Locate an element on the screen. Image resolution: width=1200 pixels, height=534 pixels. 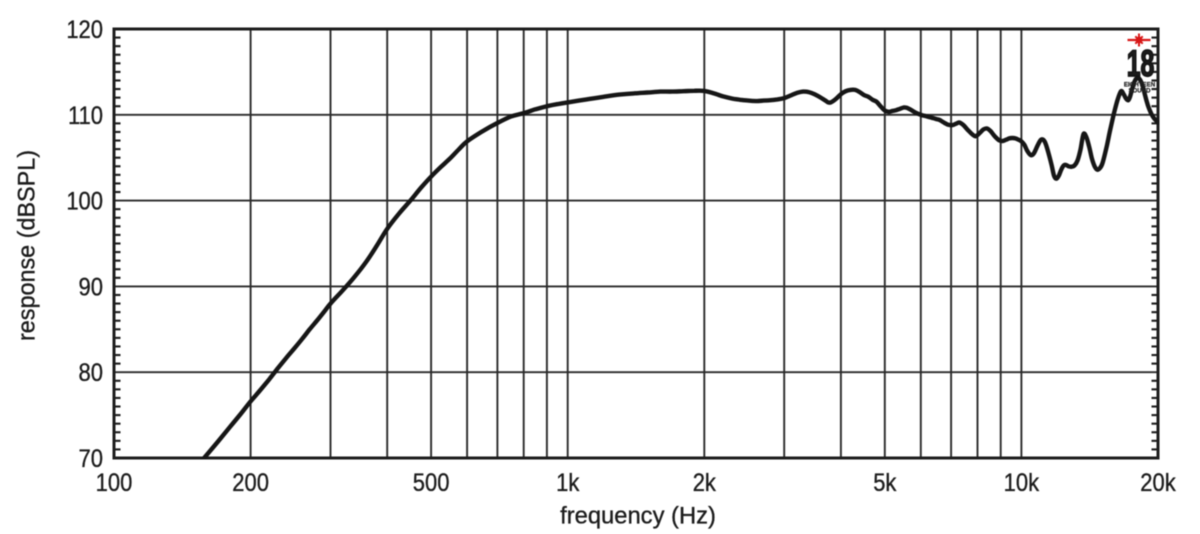
svg-text: frequency (Hz) is located at coordinates (638, 515).